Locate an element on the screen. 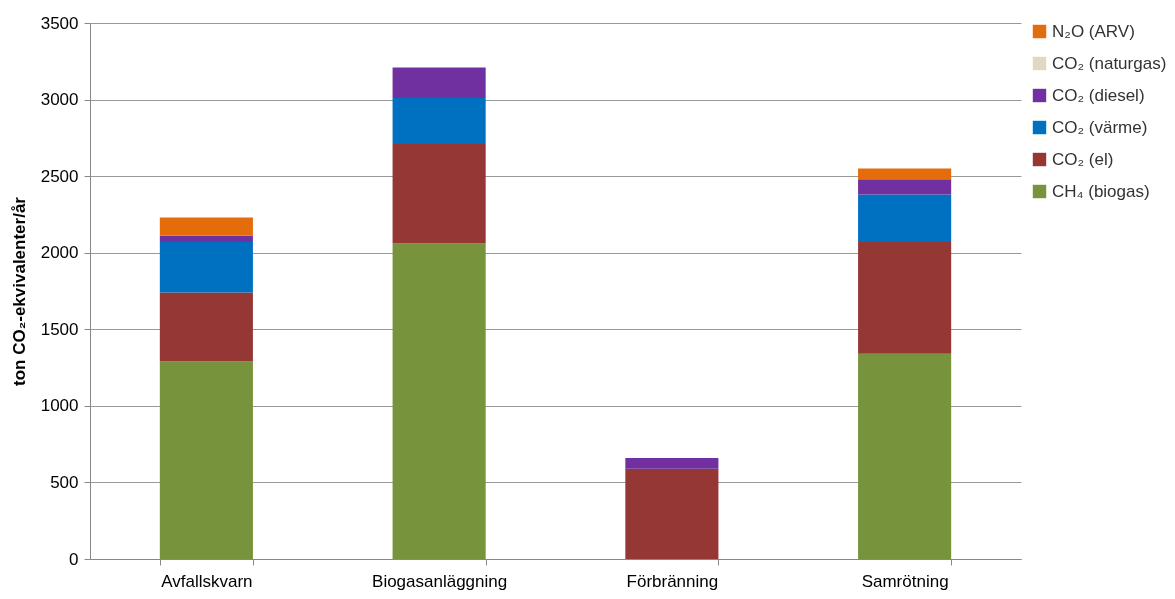 The height and width of the screenshot is (599, 1175). x-tick-label: Samrötning is located at coordinates (905, 581).